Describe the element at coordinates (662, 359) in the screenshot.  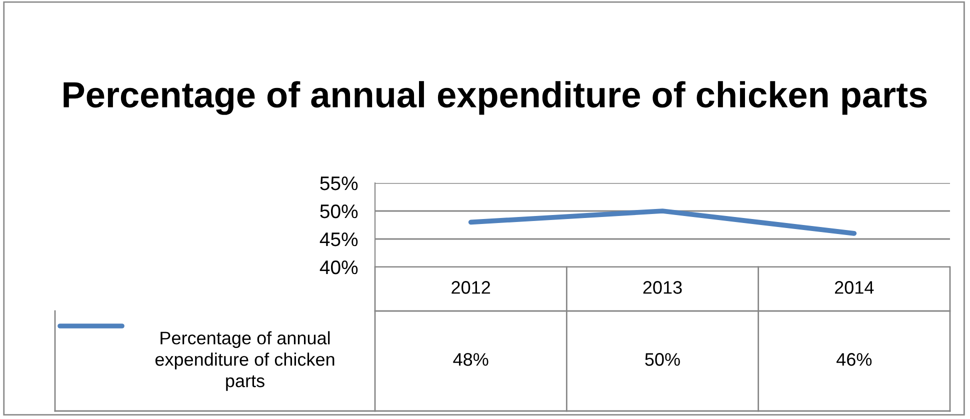
I see `data-label: 50%` at that location.